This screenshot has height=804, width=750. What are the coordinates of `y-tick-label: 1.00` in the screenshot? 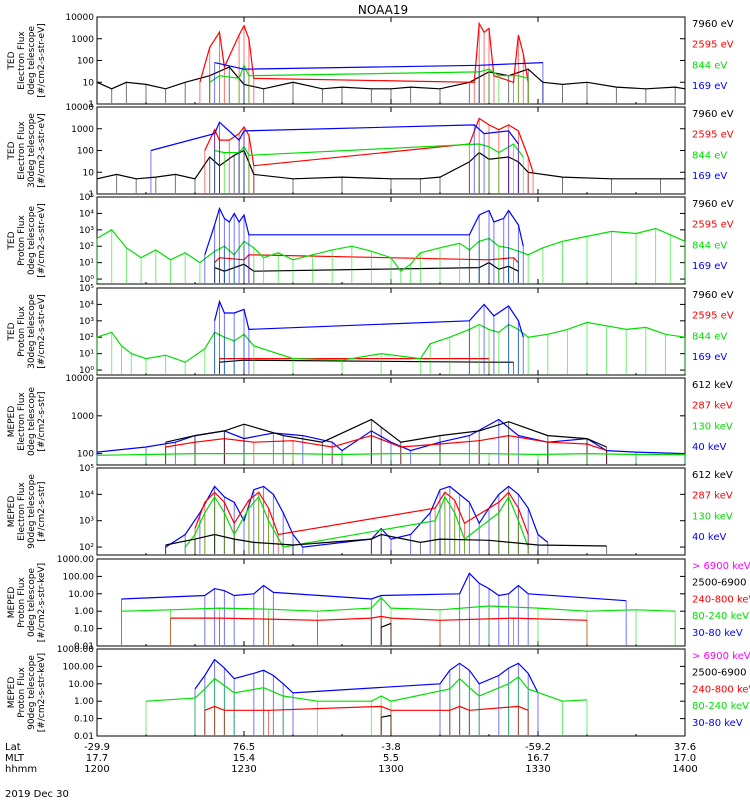 It's located at (84, 702).